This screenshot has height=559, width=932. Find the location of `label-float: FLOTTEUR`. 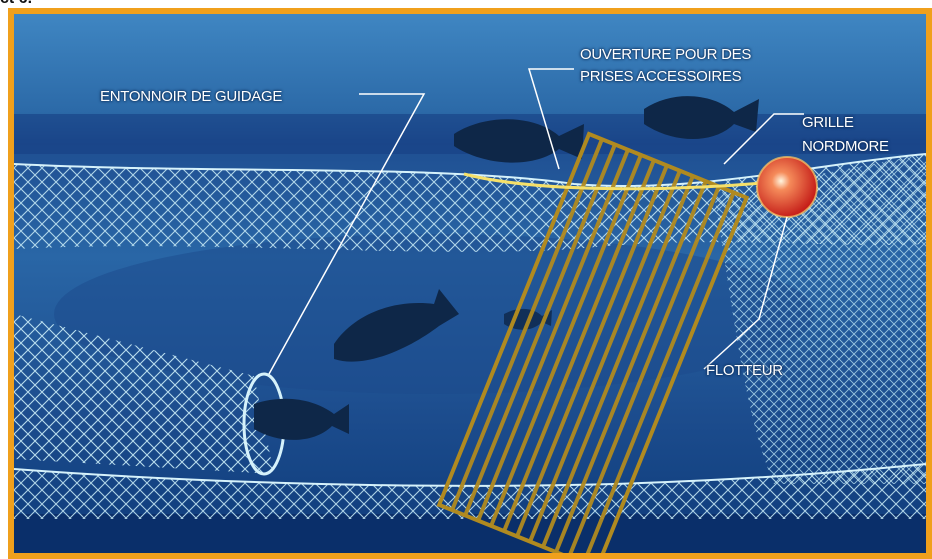

label-float: FLOTTEUR is located at coordinates (744, 370).